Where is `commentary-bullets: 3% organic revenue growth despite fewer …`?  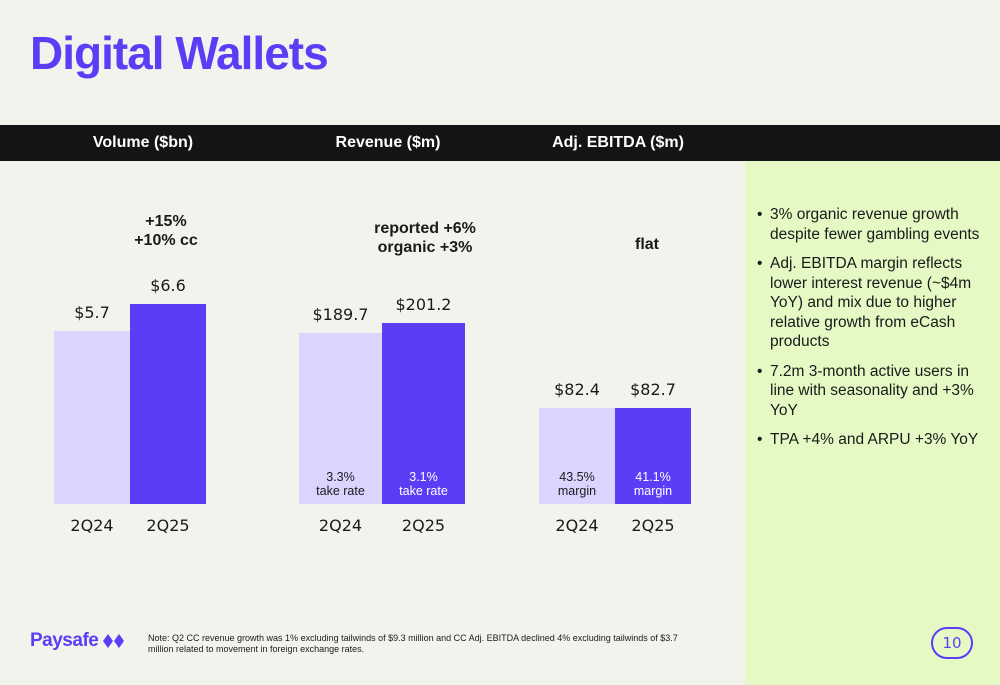
commentary-bullets: 3% organic revenue growth despite fewer … is located at coordinates (876, 332).